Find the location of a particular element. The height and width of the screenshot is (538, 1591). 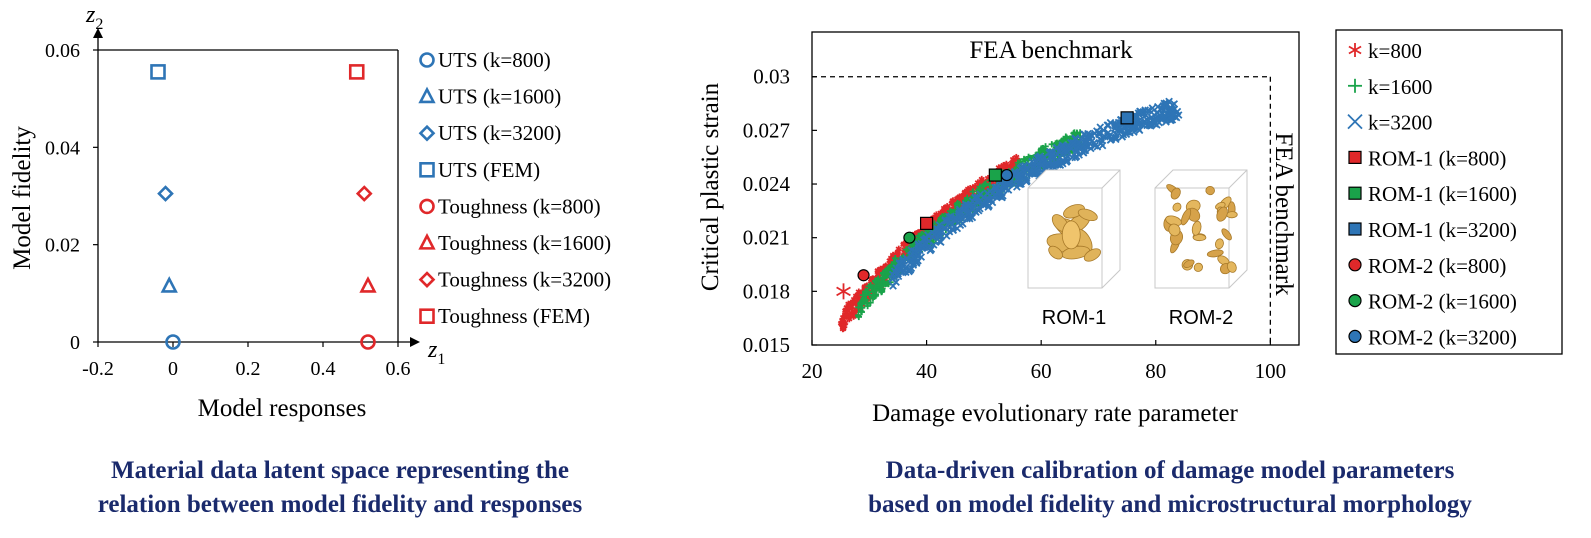

y-tick-label: 0.015 is located at coordinates (766, 345).